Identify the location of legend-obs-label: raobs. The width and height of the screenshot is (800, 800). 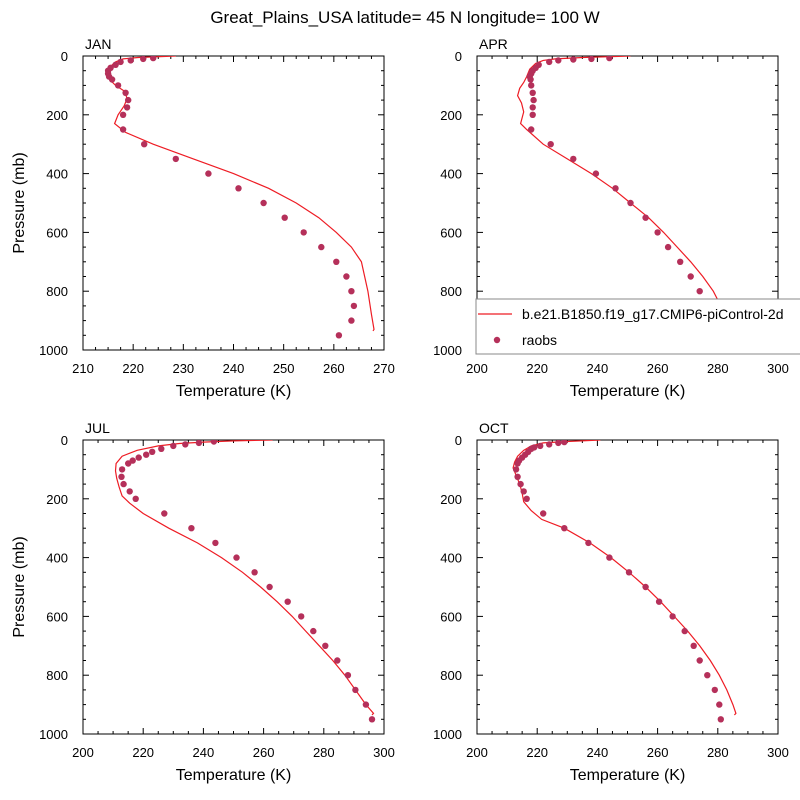
(539, 340).